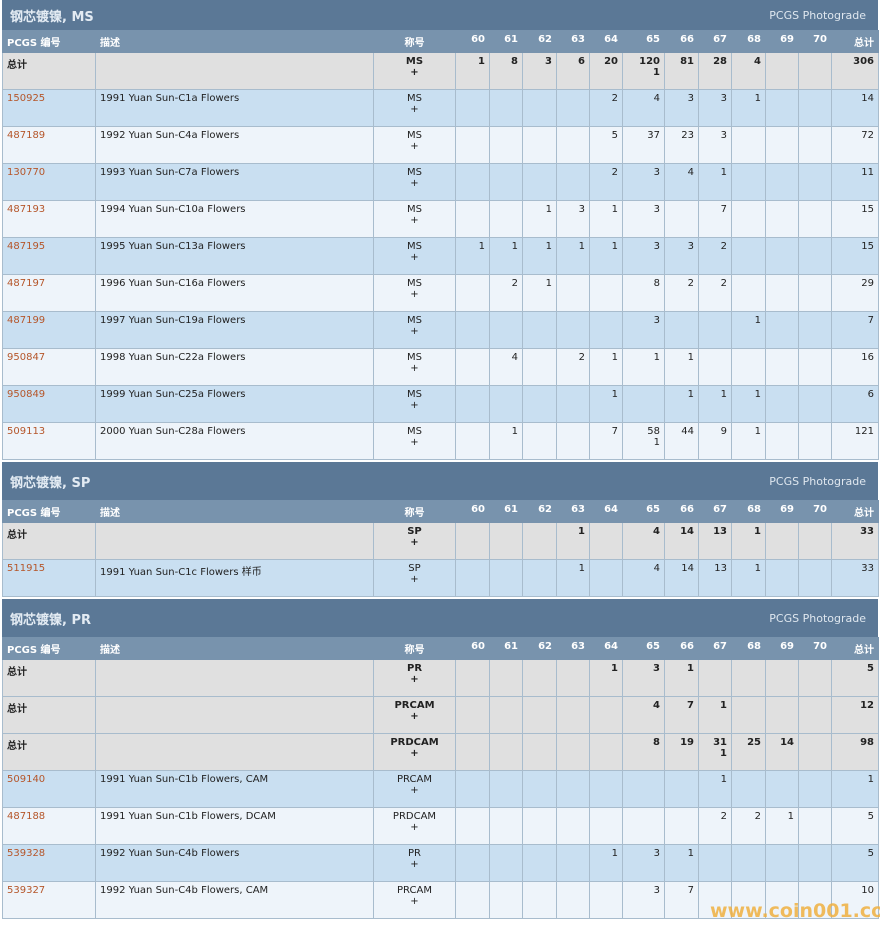 The width and height of the screenshot is (880, 940). Describe the element at coordinates (49, 256) in the screenshot. I see `pcgs-number-cell: 487195` at that location.